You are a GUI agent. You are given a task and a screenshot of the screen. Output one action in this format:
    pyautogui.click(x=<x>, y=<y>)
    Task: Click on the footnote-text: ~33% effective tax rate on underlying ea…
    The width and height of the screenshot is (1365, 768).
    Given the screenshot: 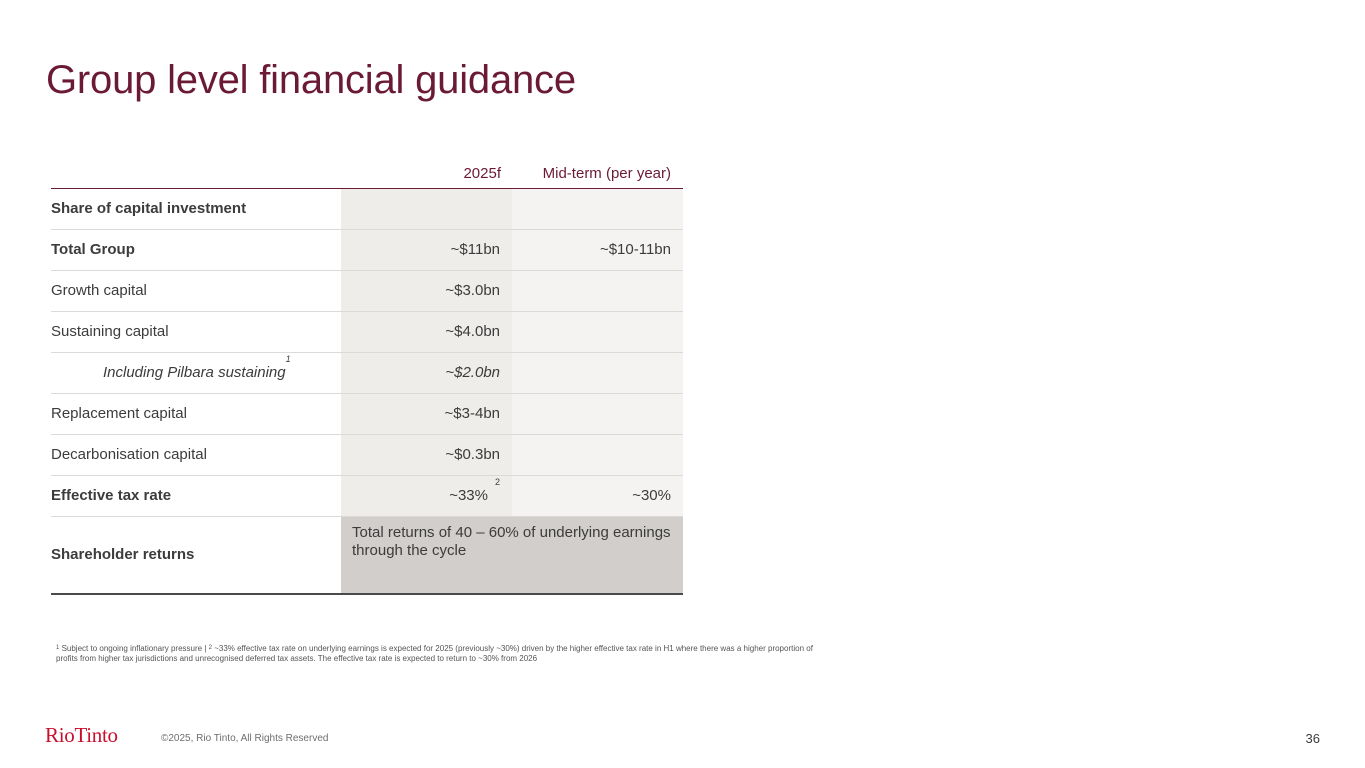 What is the action you would take?
    pyautogui.click(x=434, y=653)
    